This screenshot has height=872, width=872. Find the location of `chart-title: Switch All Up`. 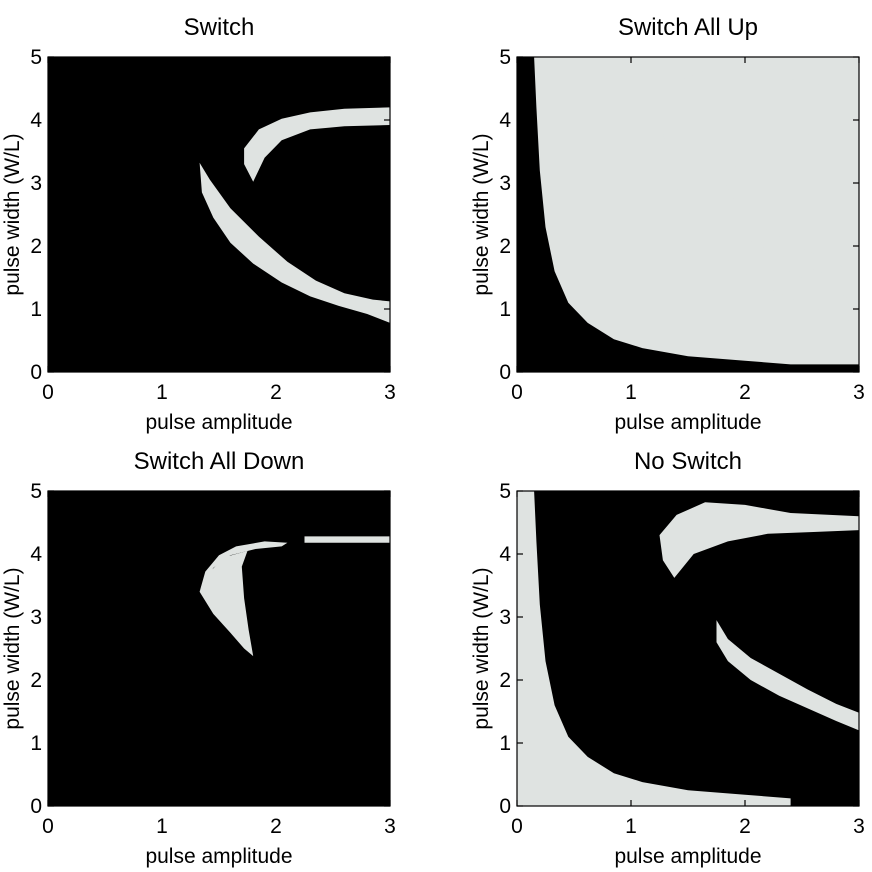

chart-title: Switch All Up is located at coordinates (688, 27).